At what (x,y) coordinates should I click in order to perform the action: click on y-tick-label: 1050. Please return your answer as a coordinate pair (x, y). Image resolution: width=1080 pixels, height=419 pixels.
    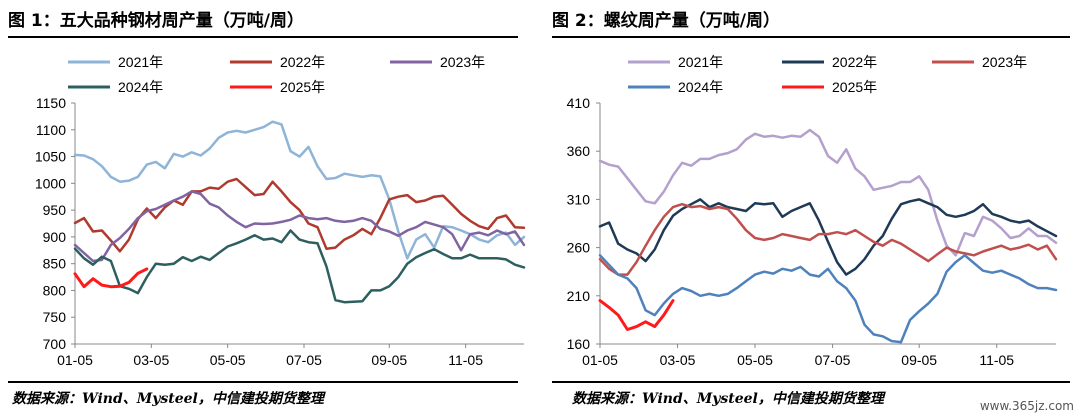
    Looking at the image, I should click on (50, 157).